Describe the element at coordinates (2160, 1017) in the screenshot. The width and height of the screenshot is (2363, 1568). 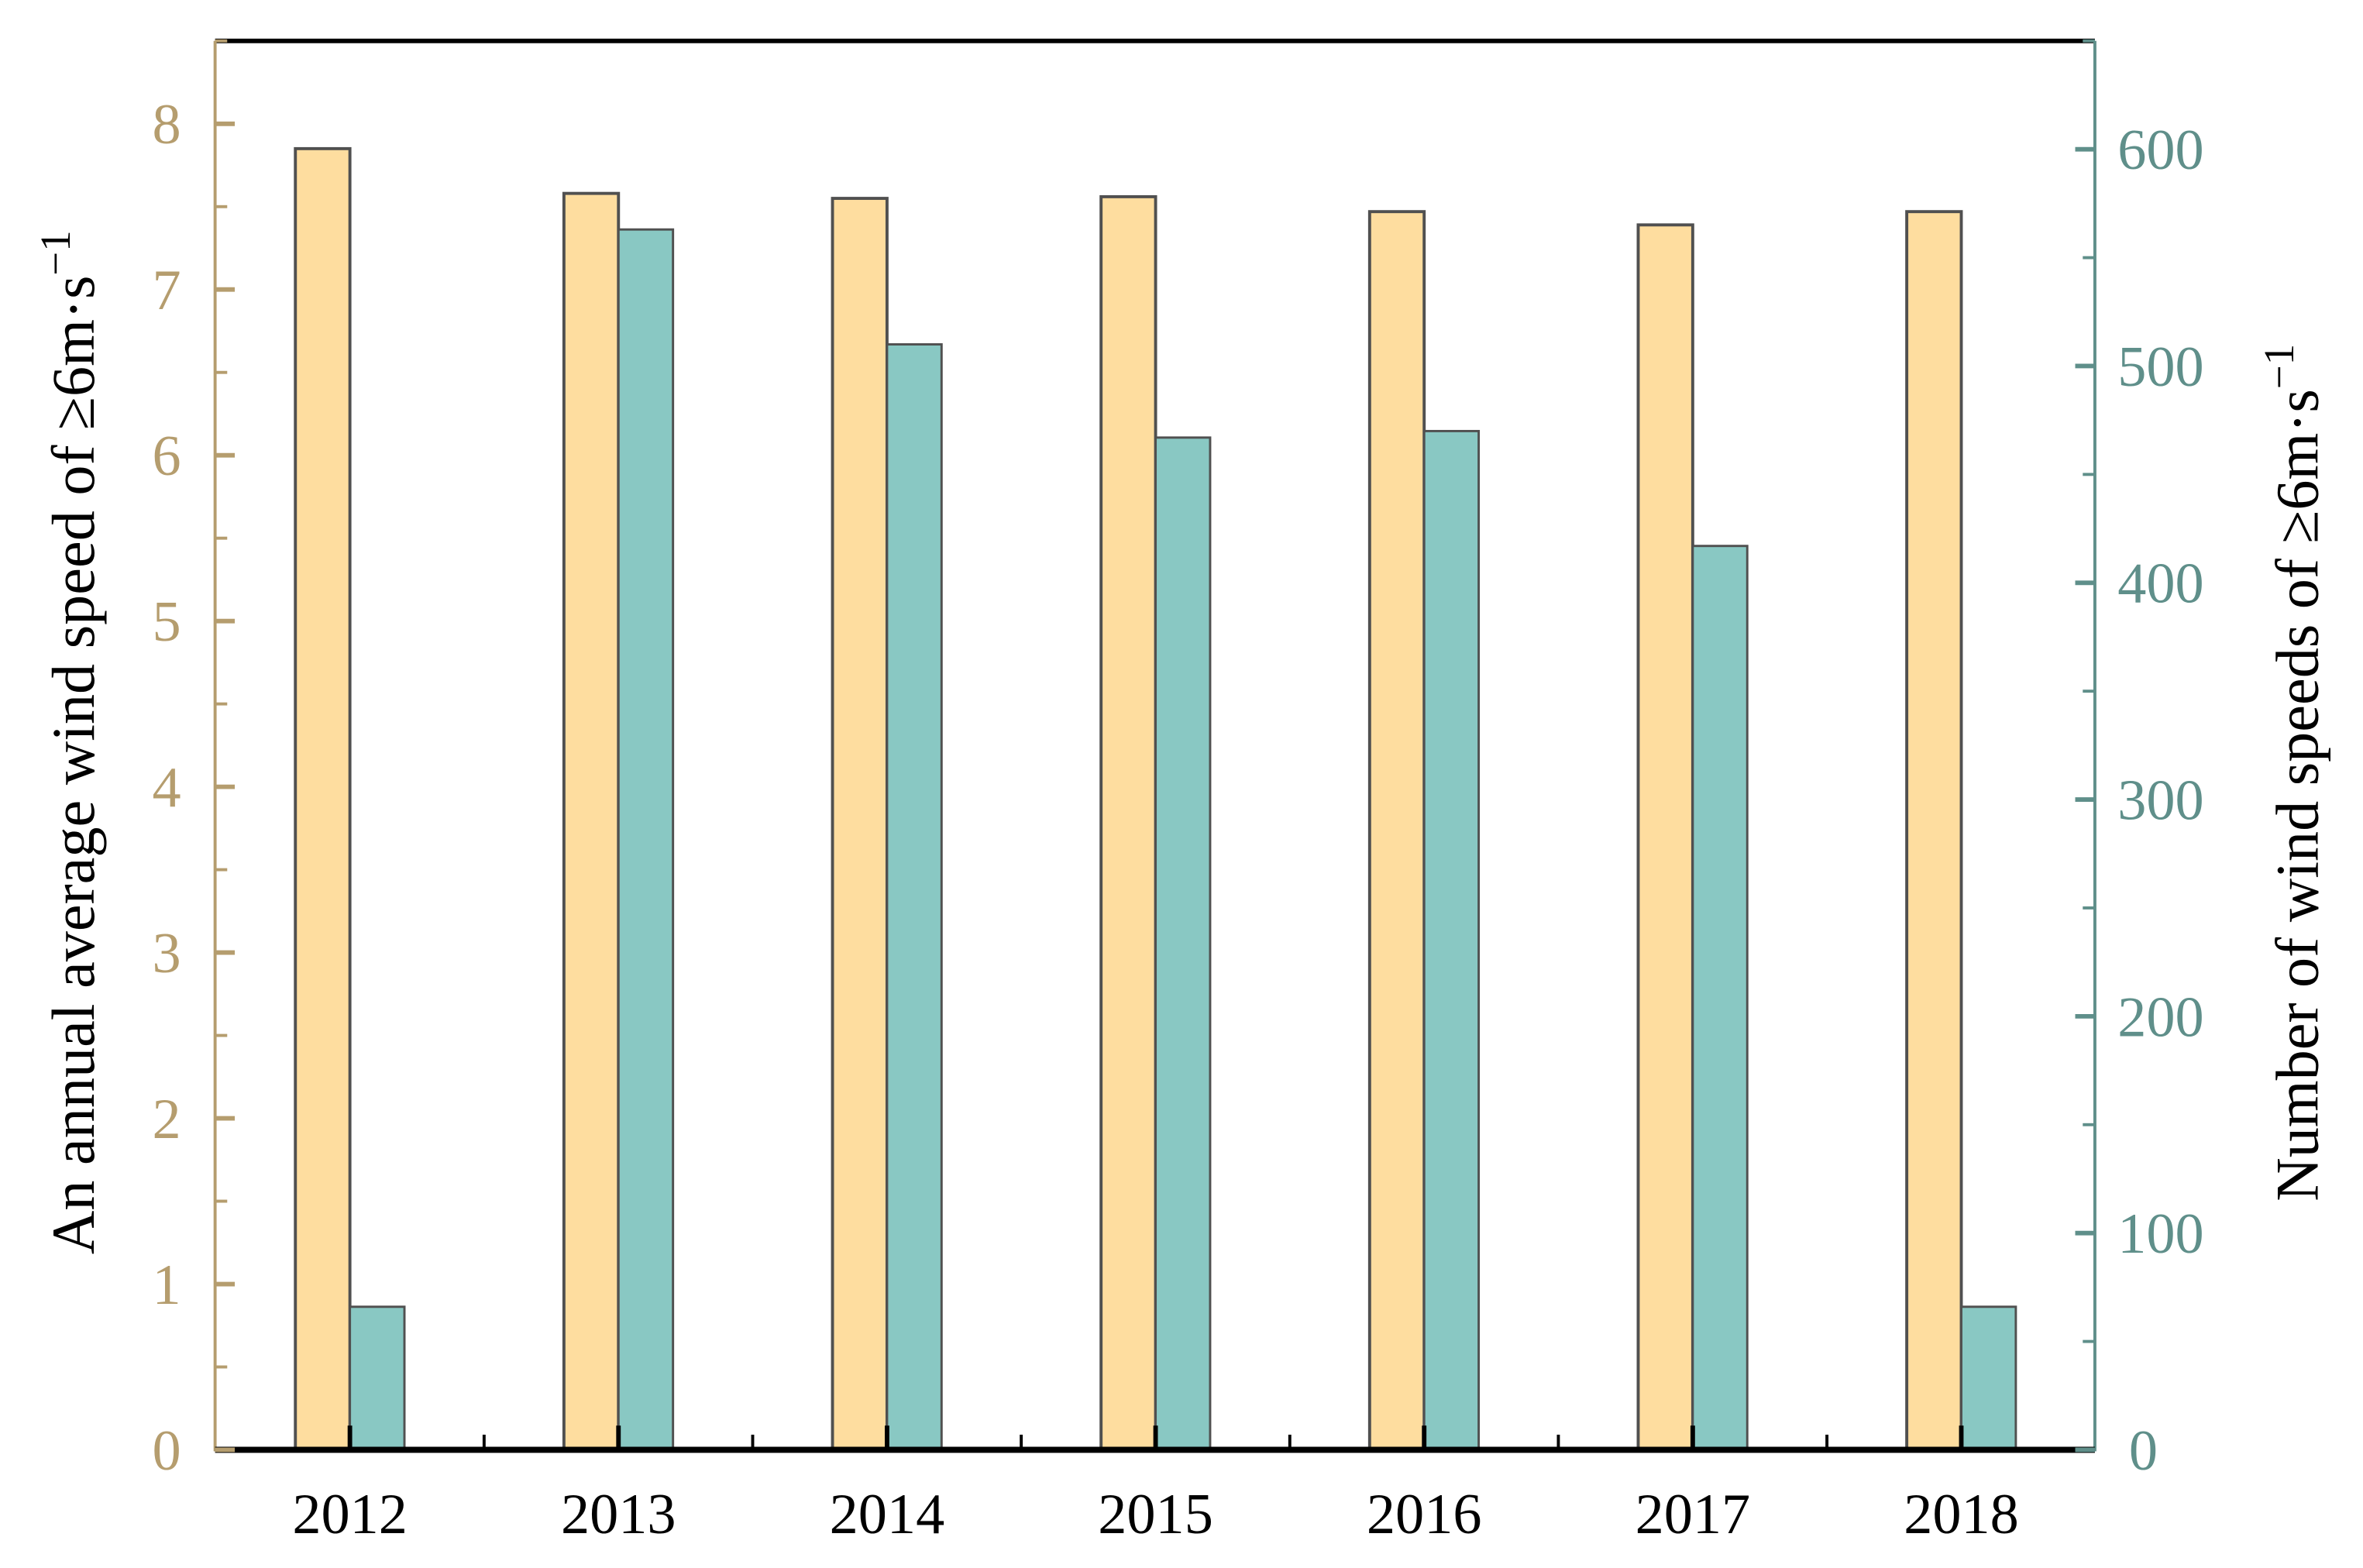
I see `right-tick-label: 200` at that location.